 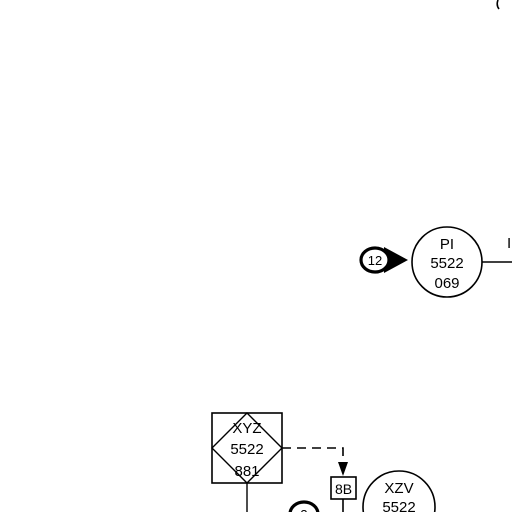 I want to click on callout-3: 3, so click(x=304, y=506).